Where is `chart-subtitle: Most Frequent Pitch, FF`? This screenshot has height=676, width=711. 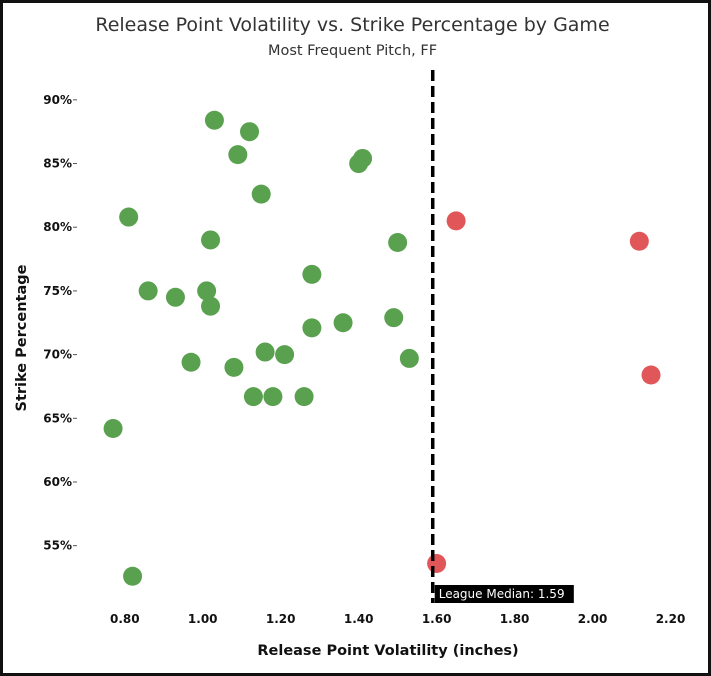 chart-subtitle: Most Frequent Pitch, FF is located at coordinates (352, 51).